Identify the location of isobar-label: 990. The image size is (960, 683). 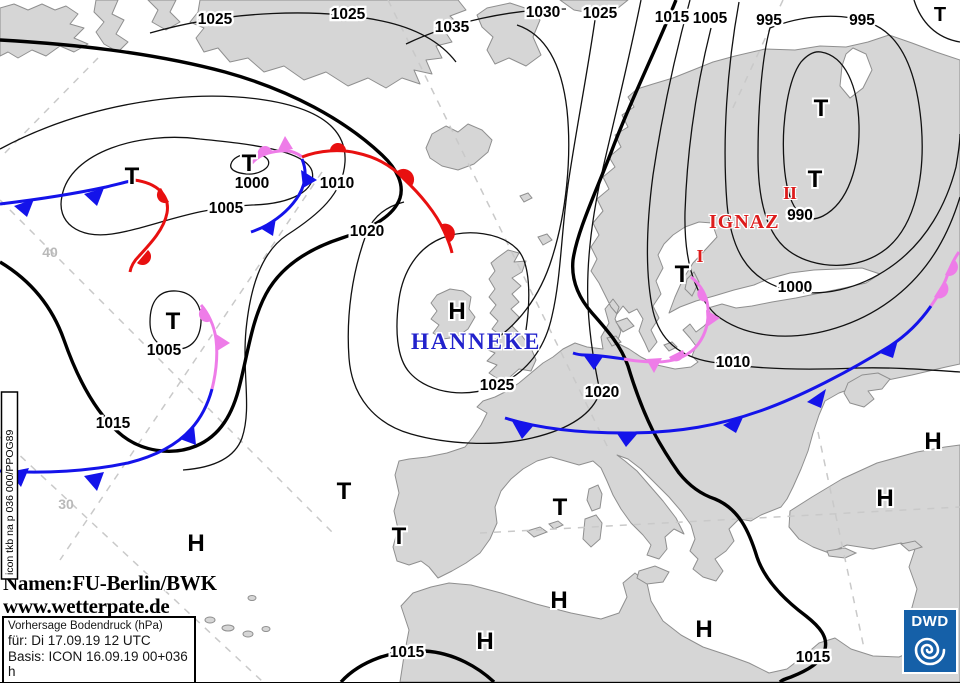
(800, 215).